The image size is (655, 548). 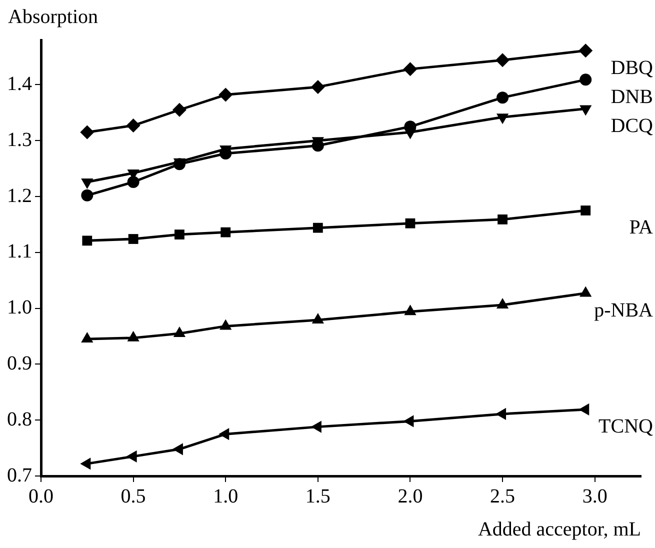 I want to click on x-tick-label: 2.5, so click(x=503, y=496).